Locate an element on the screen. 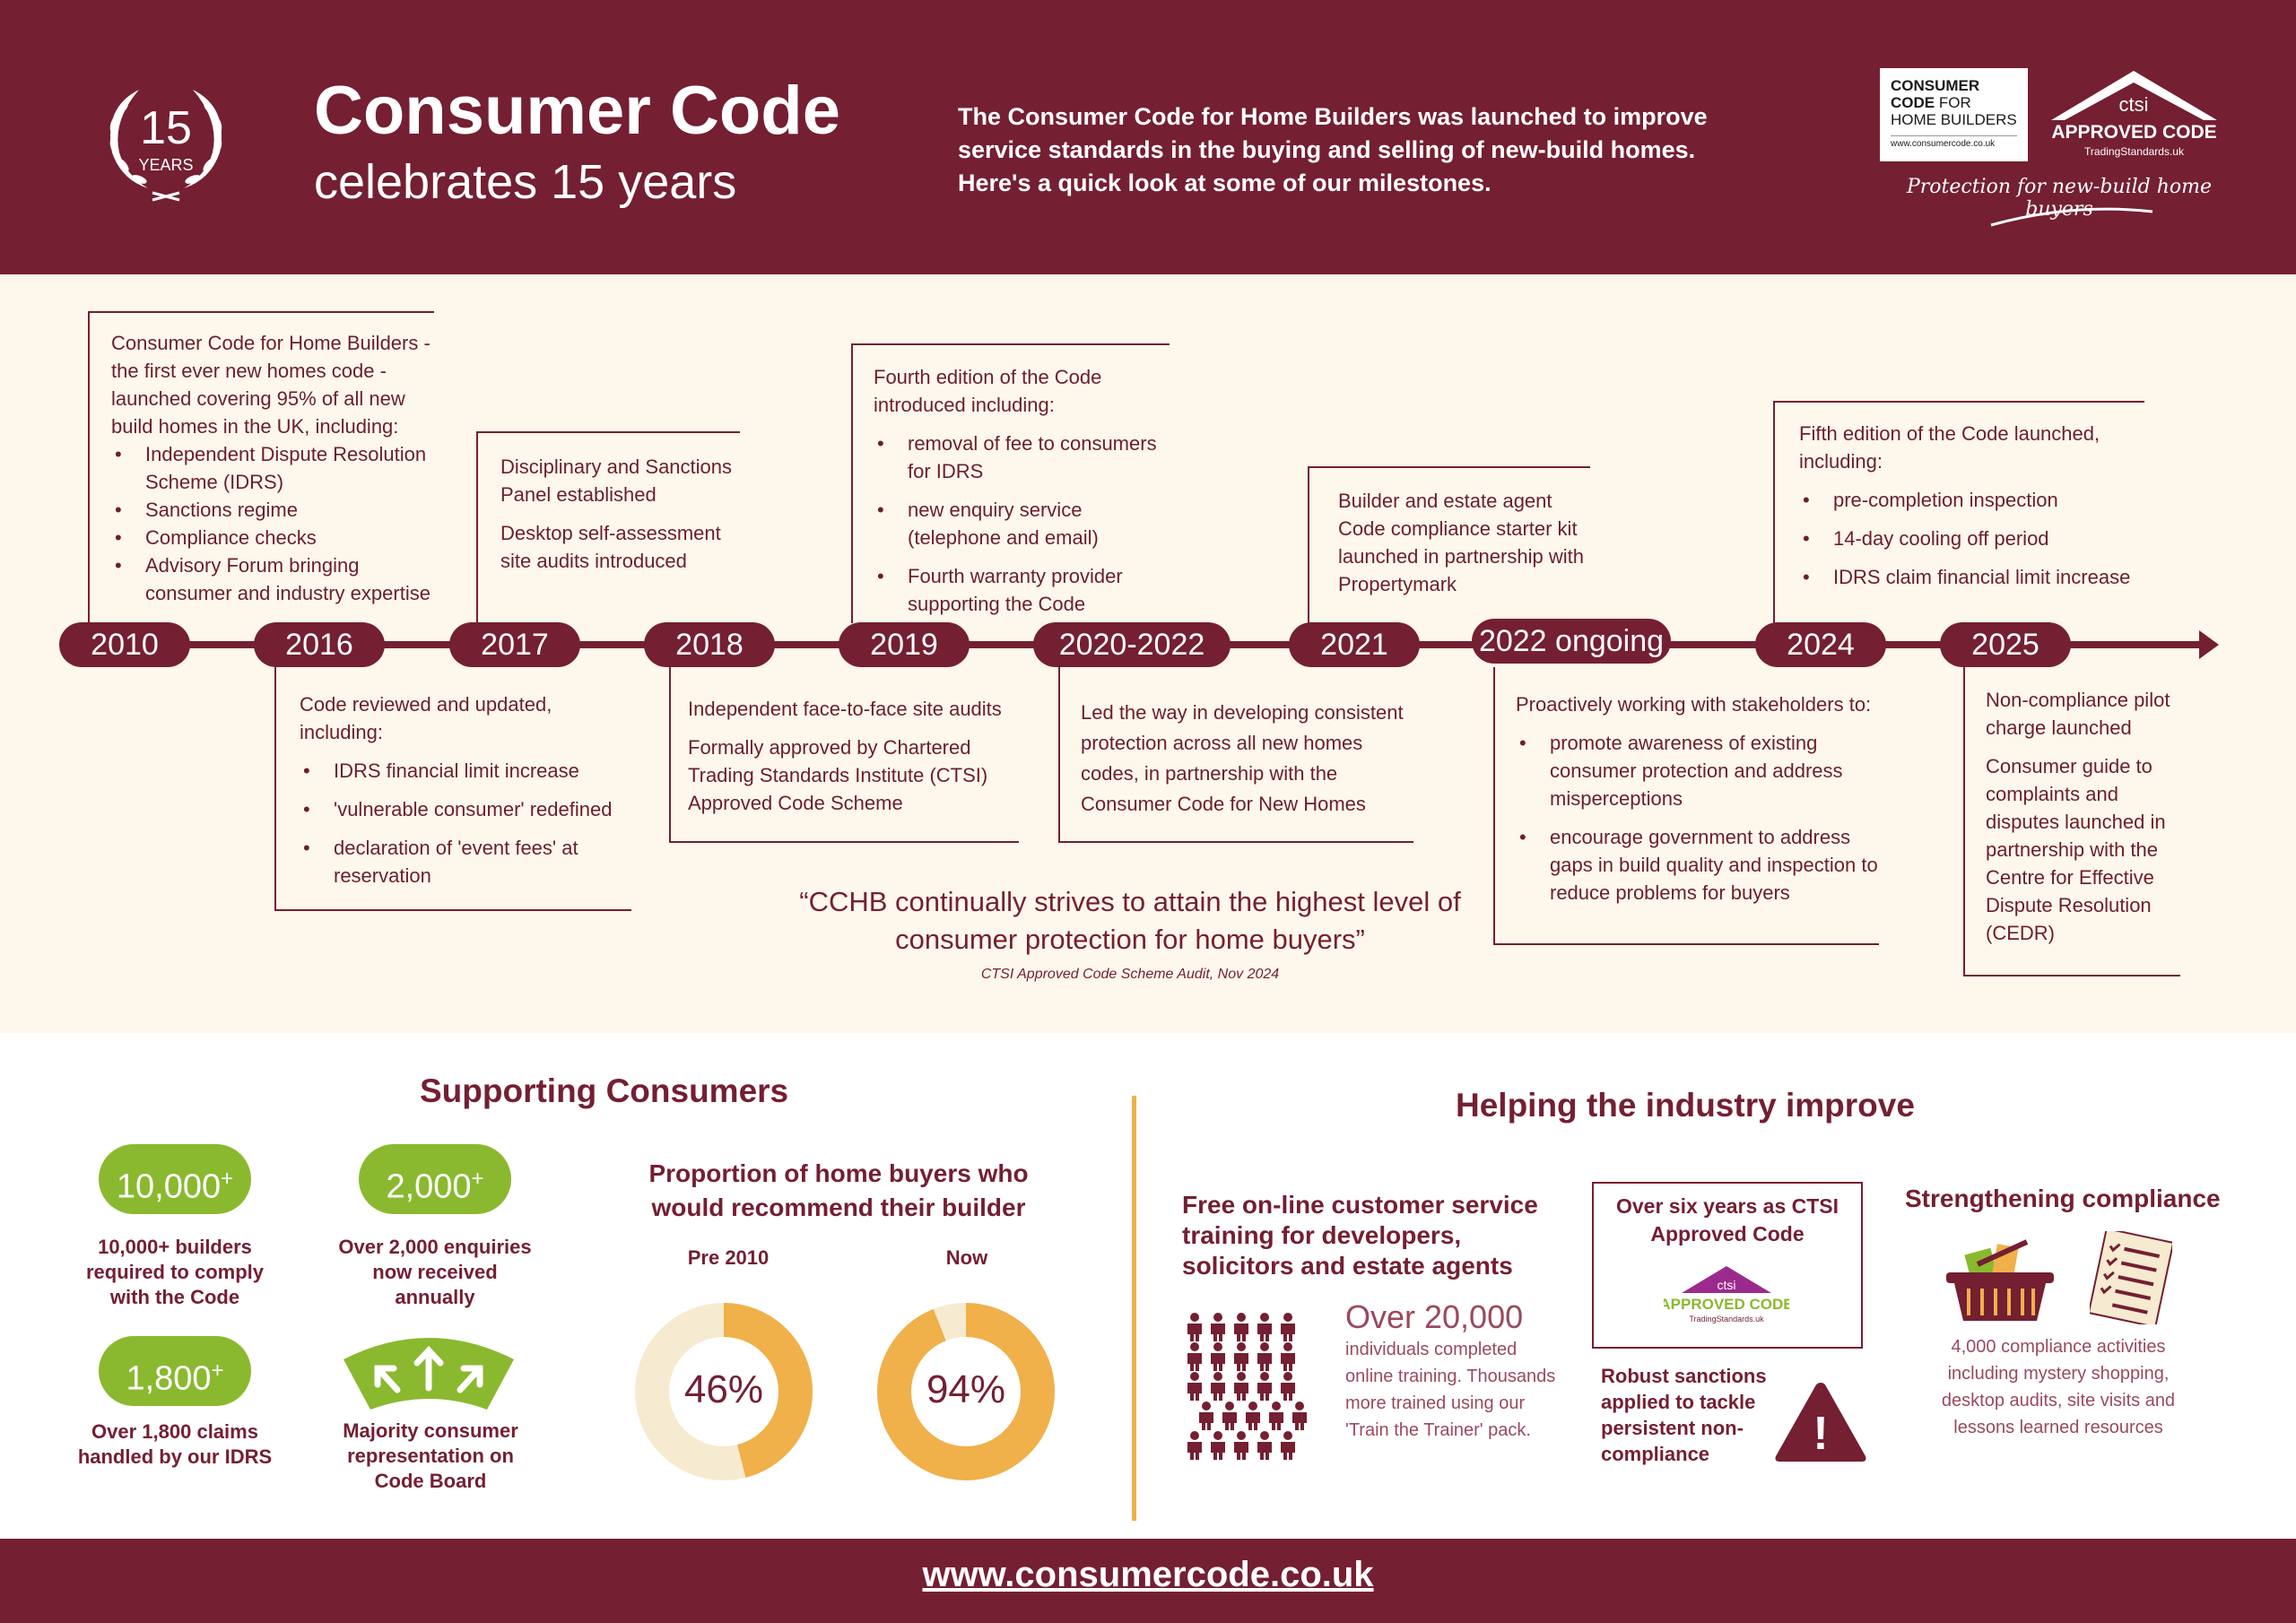 The height and width of the screenshot is (1623, 2296). approved-code-label: APPROVED CODE is located at coordinates (2134, 132).